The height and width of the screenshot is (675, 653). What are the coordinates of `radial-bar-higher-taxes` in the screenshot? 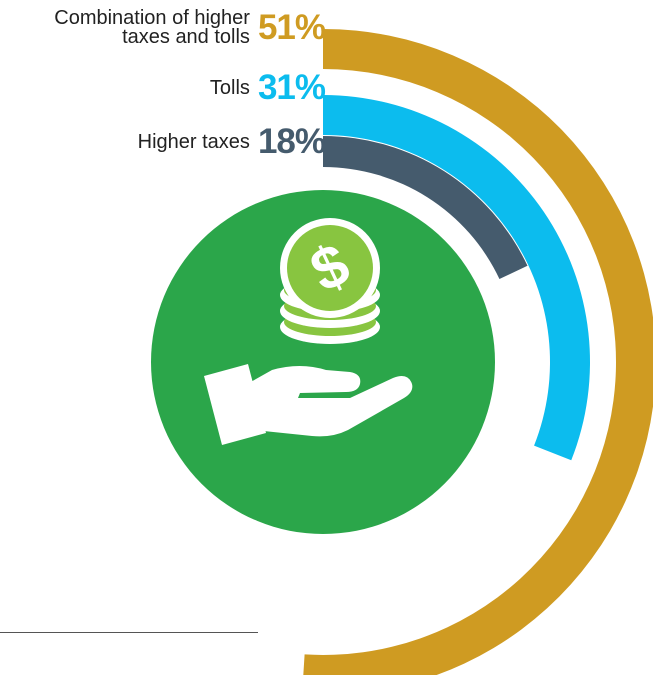 It's located at (425, 207).